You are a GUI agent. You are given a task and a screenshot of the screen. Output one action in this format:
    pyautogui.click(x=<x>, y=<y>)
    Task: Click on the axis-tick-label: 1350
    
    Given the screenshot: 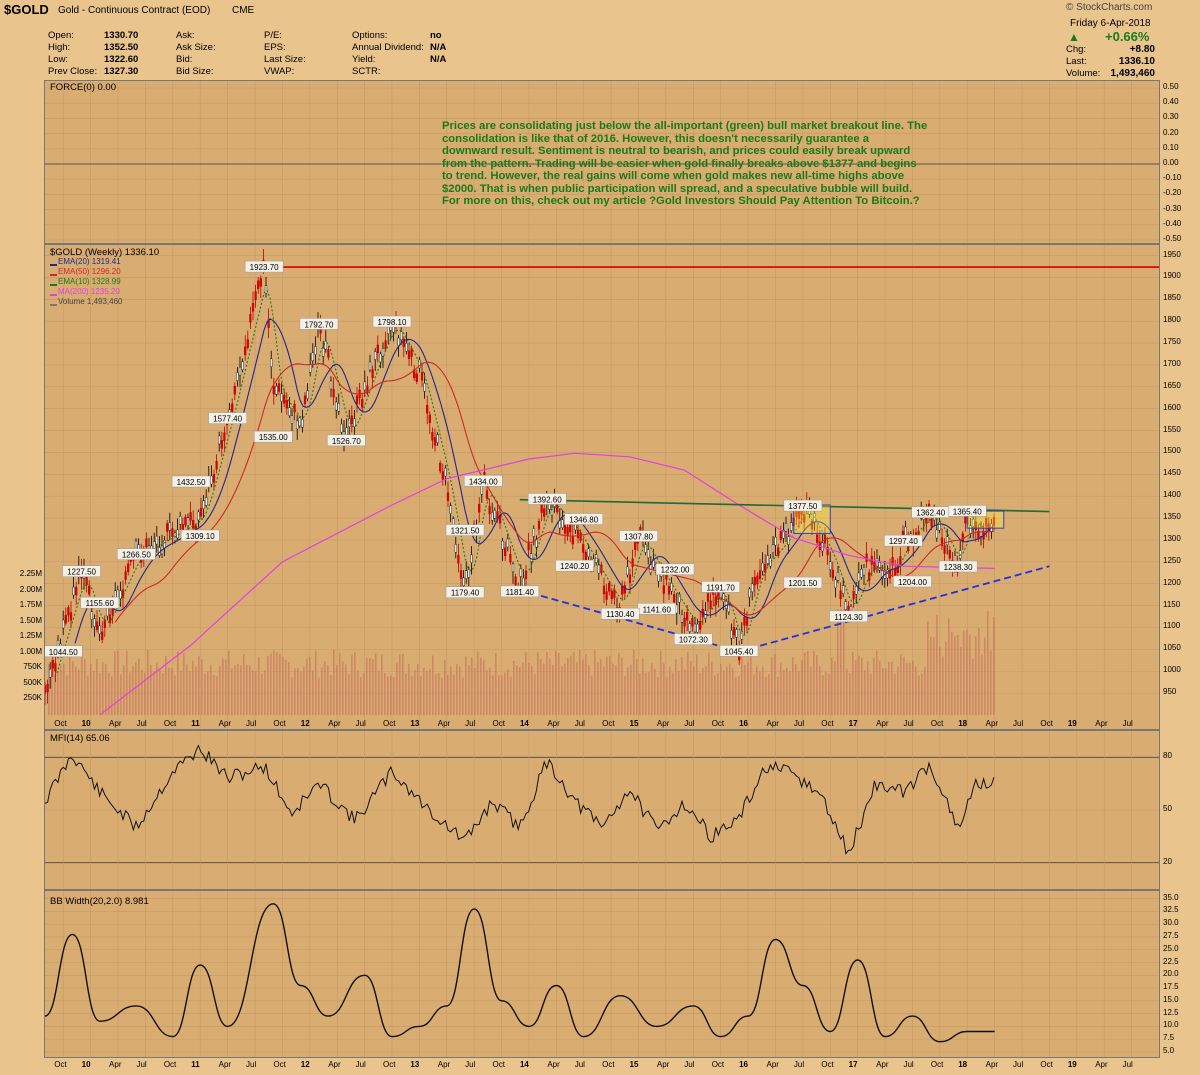 What is the action you would take?
    pyautogui.click(x=1172, y=517)
    